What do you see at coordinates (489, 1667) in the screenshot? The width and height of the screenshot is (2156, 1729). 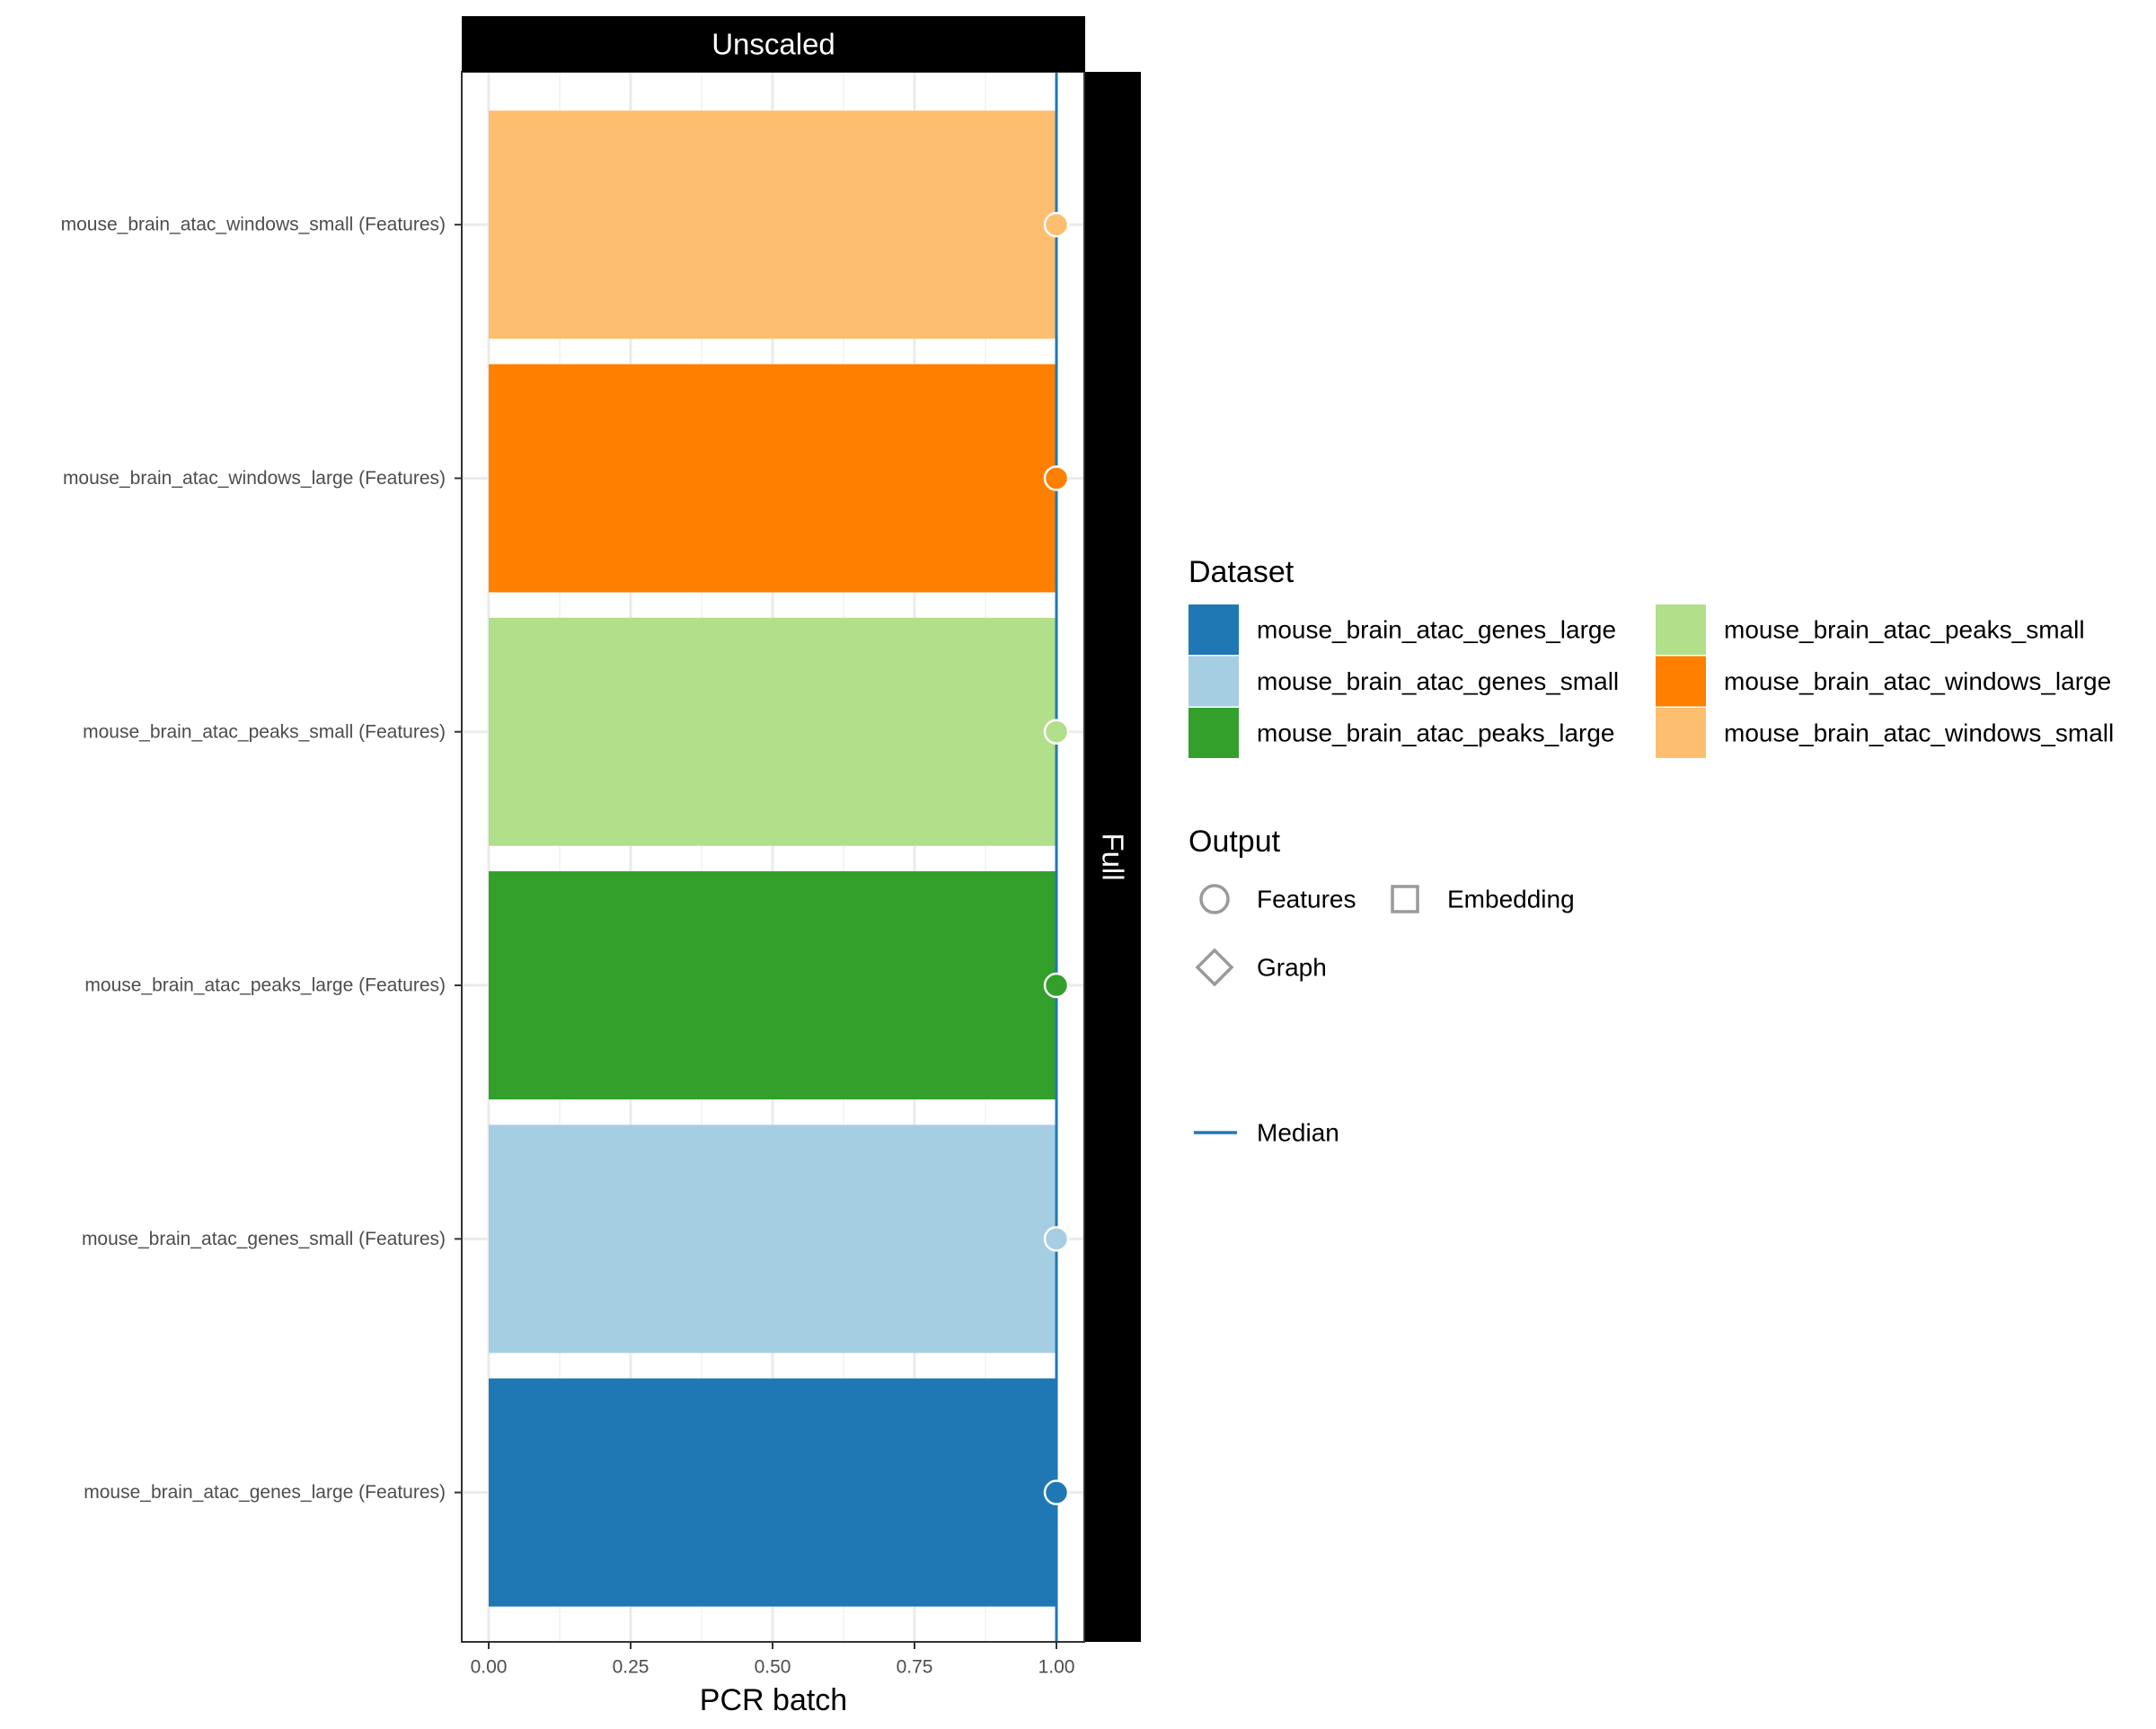 I see `x-tick-label: 0.00` at bounding box center [489, 1667].